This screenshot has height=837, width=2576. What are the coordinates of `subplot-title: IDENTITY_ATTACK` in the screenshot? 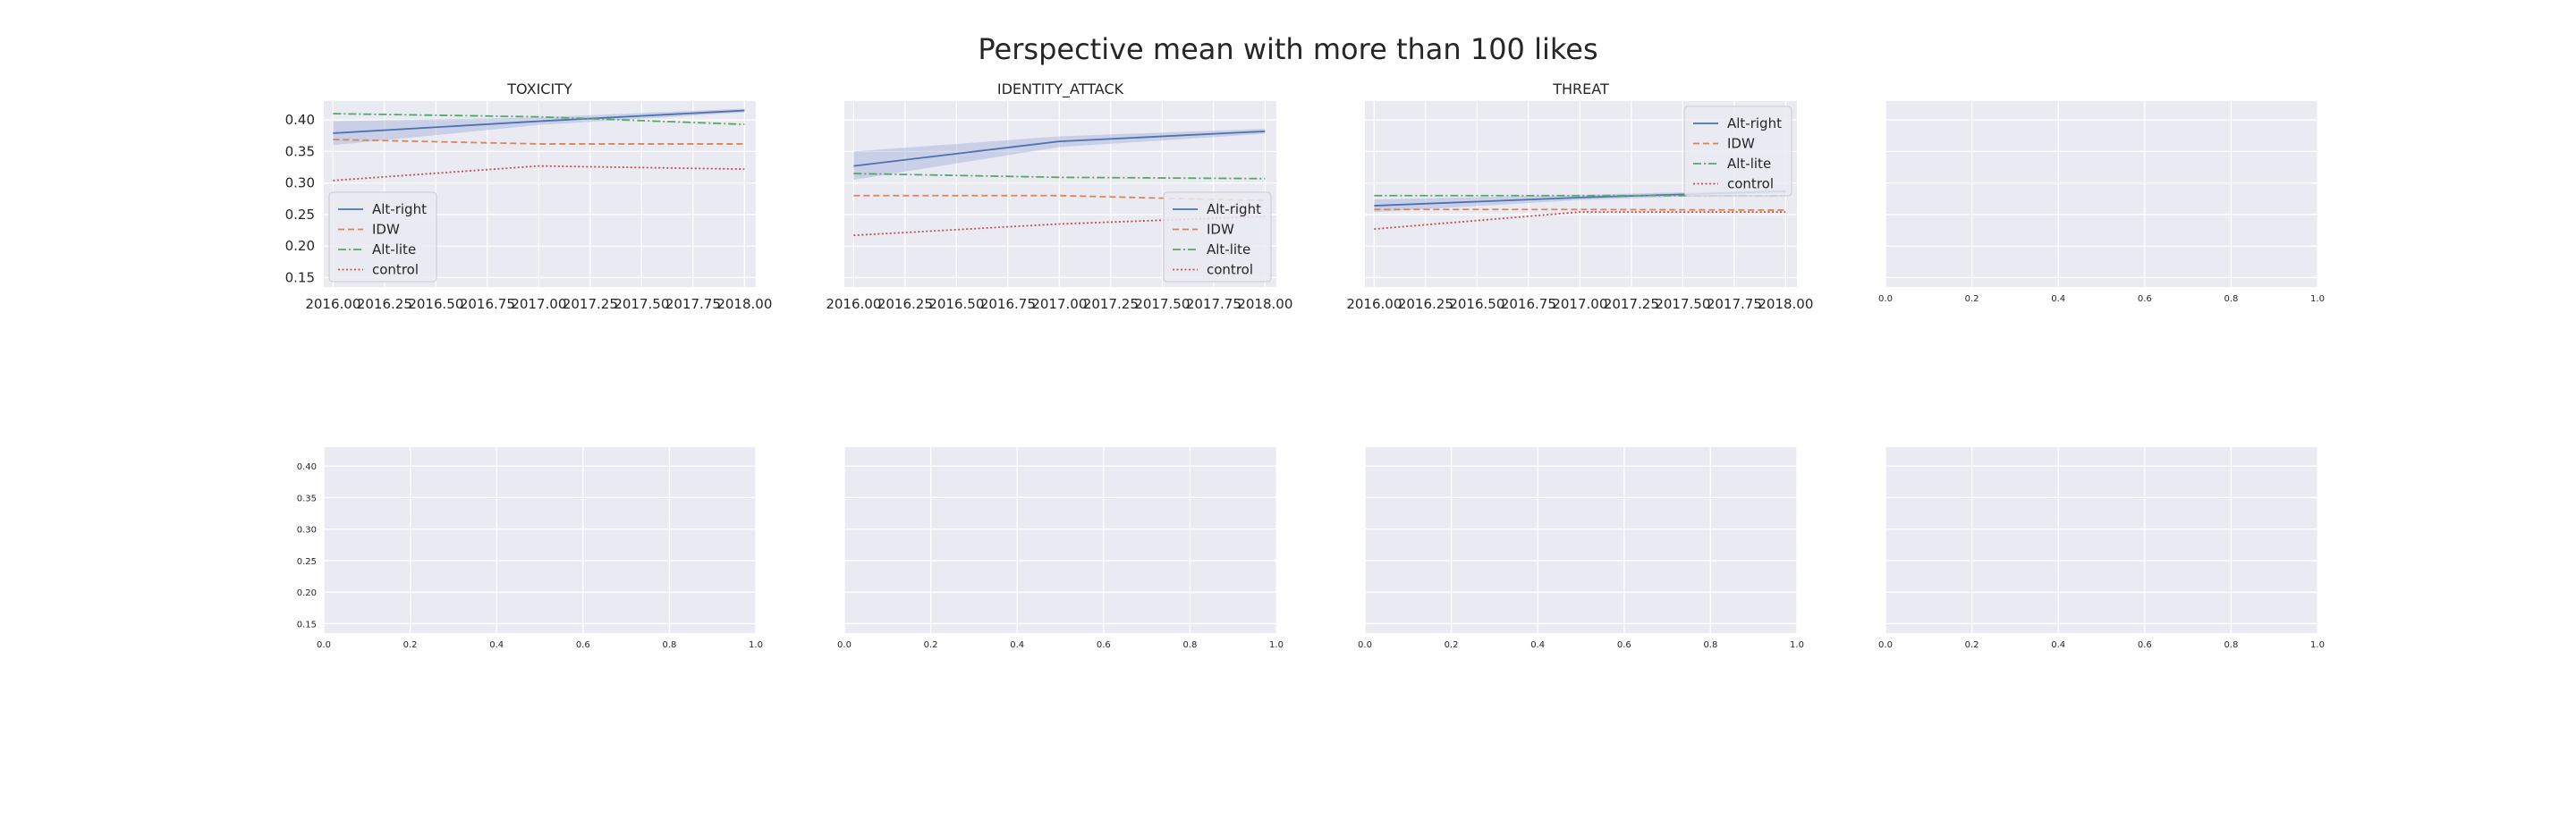 It's located at (1060, 89).